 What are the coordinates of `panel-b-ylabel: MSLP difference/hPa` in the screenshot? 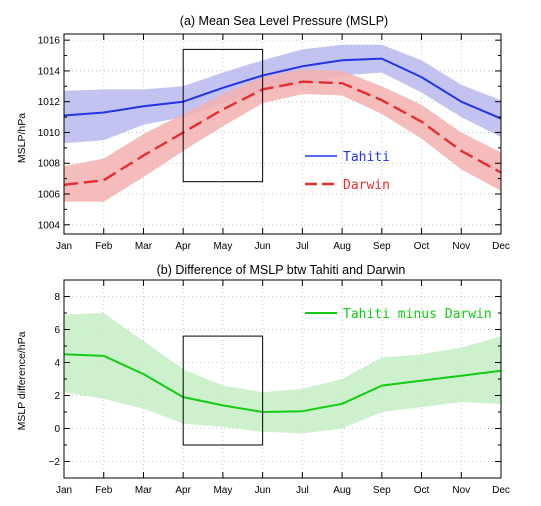 It's located at (22, 380).